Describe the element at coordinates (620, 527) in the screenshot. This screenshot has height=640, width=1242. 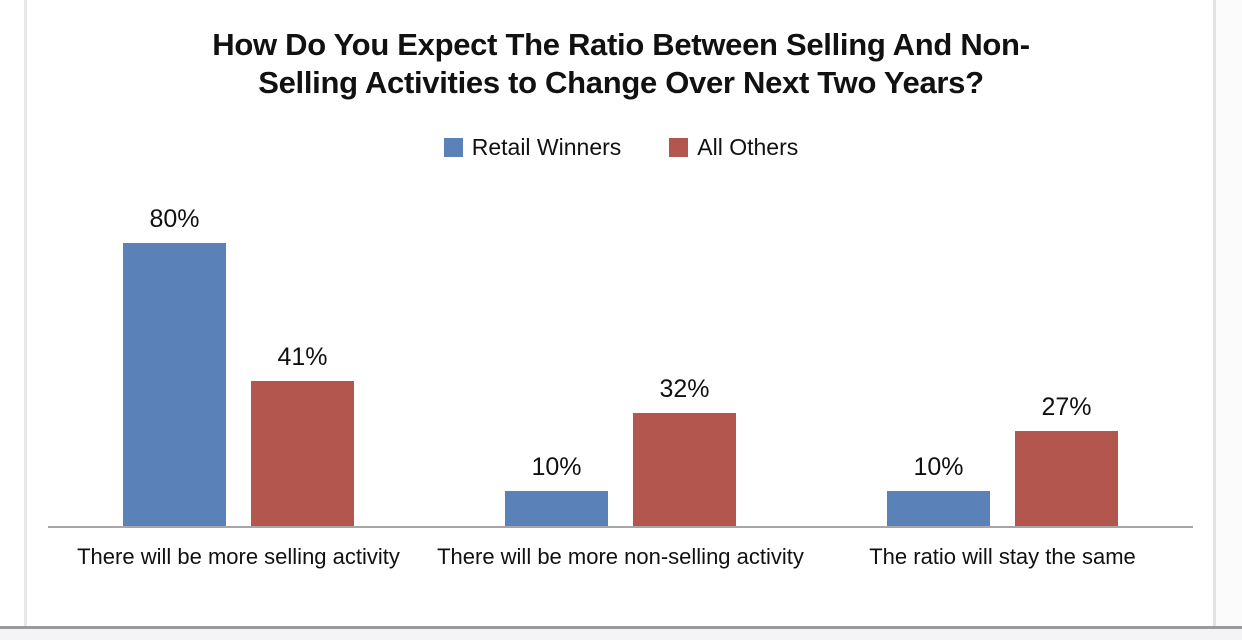
I see `x-axis-line` at that location.